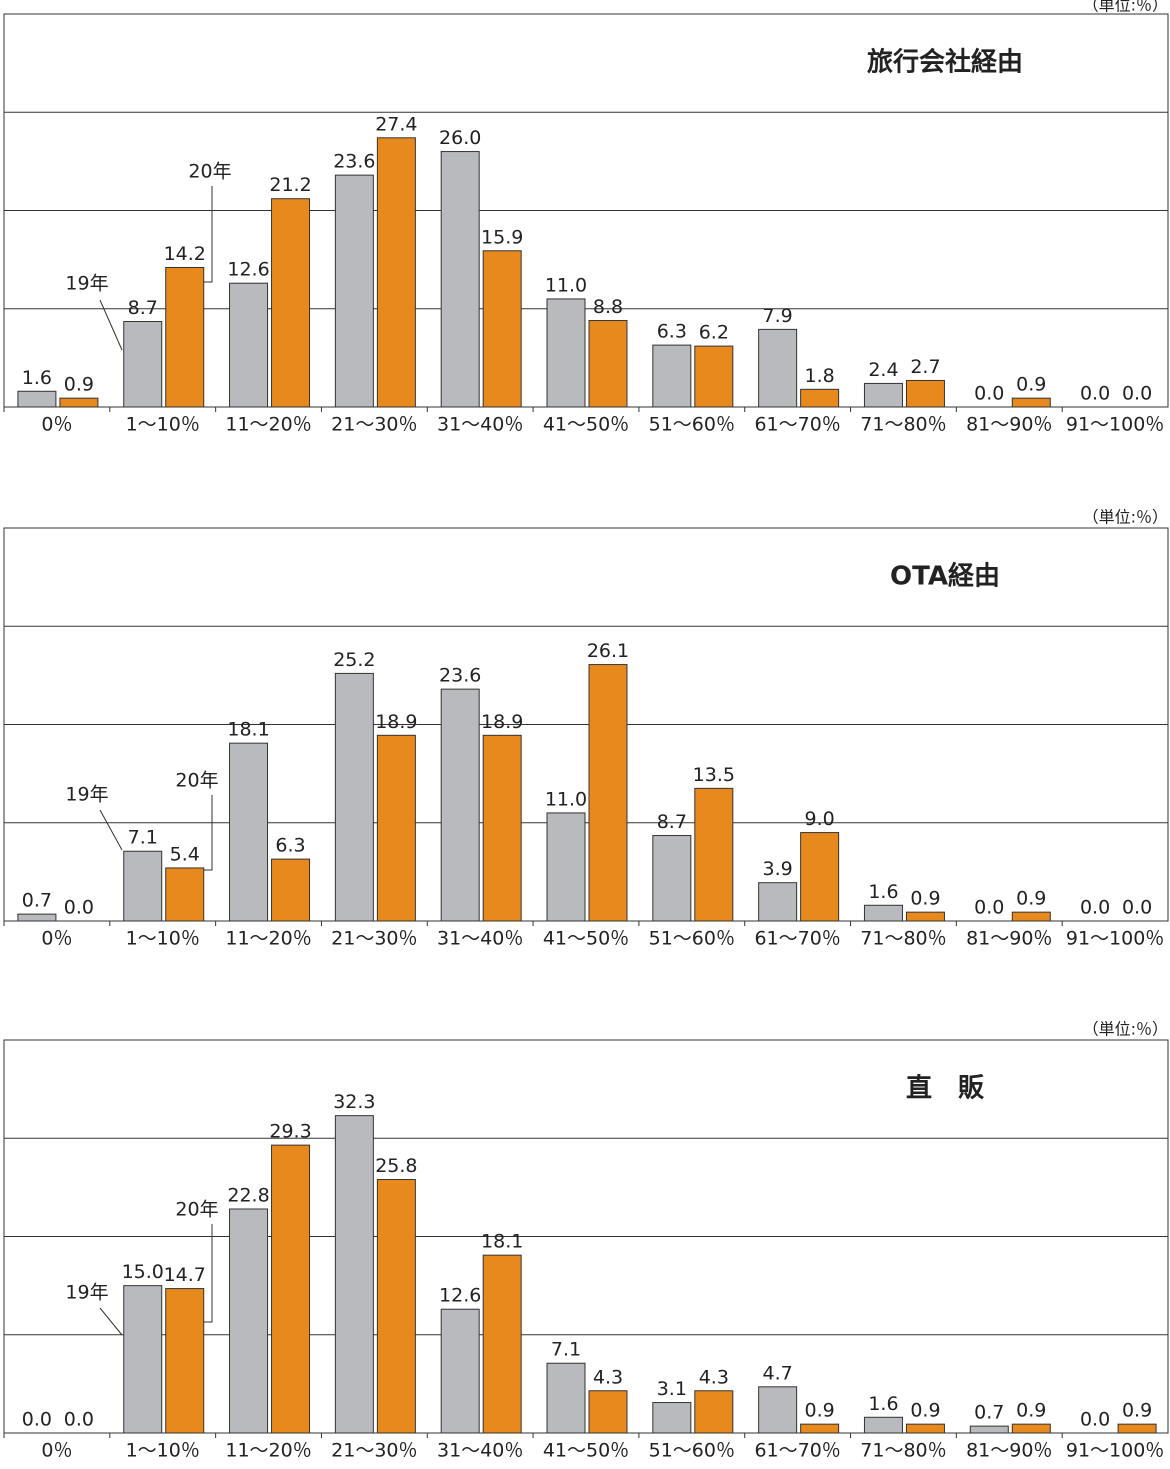  Describe the element at coordinates (778, 869) in the screenshot. I see `value-label: 3.9` at that location.